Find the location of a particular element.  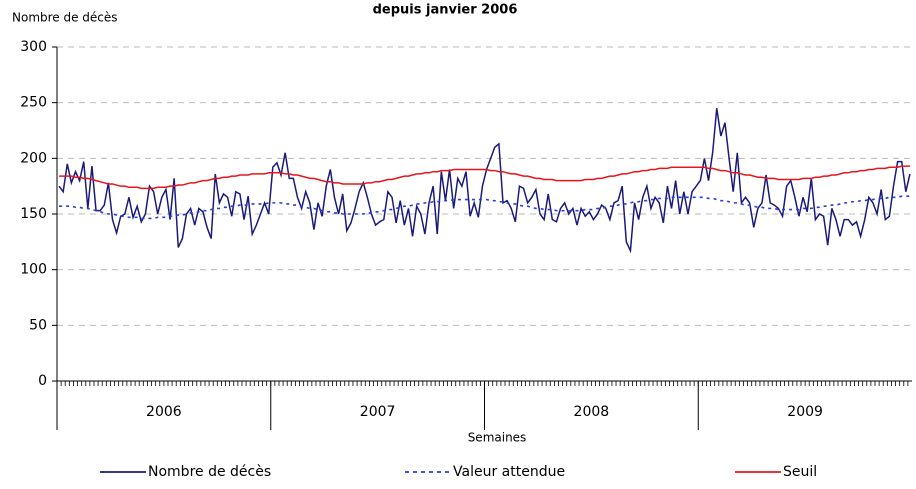

legend-label: Nombre de décès is located at coordinates (209, 472).